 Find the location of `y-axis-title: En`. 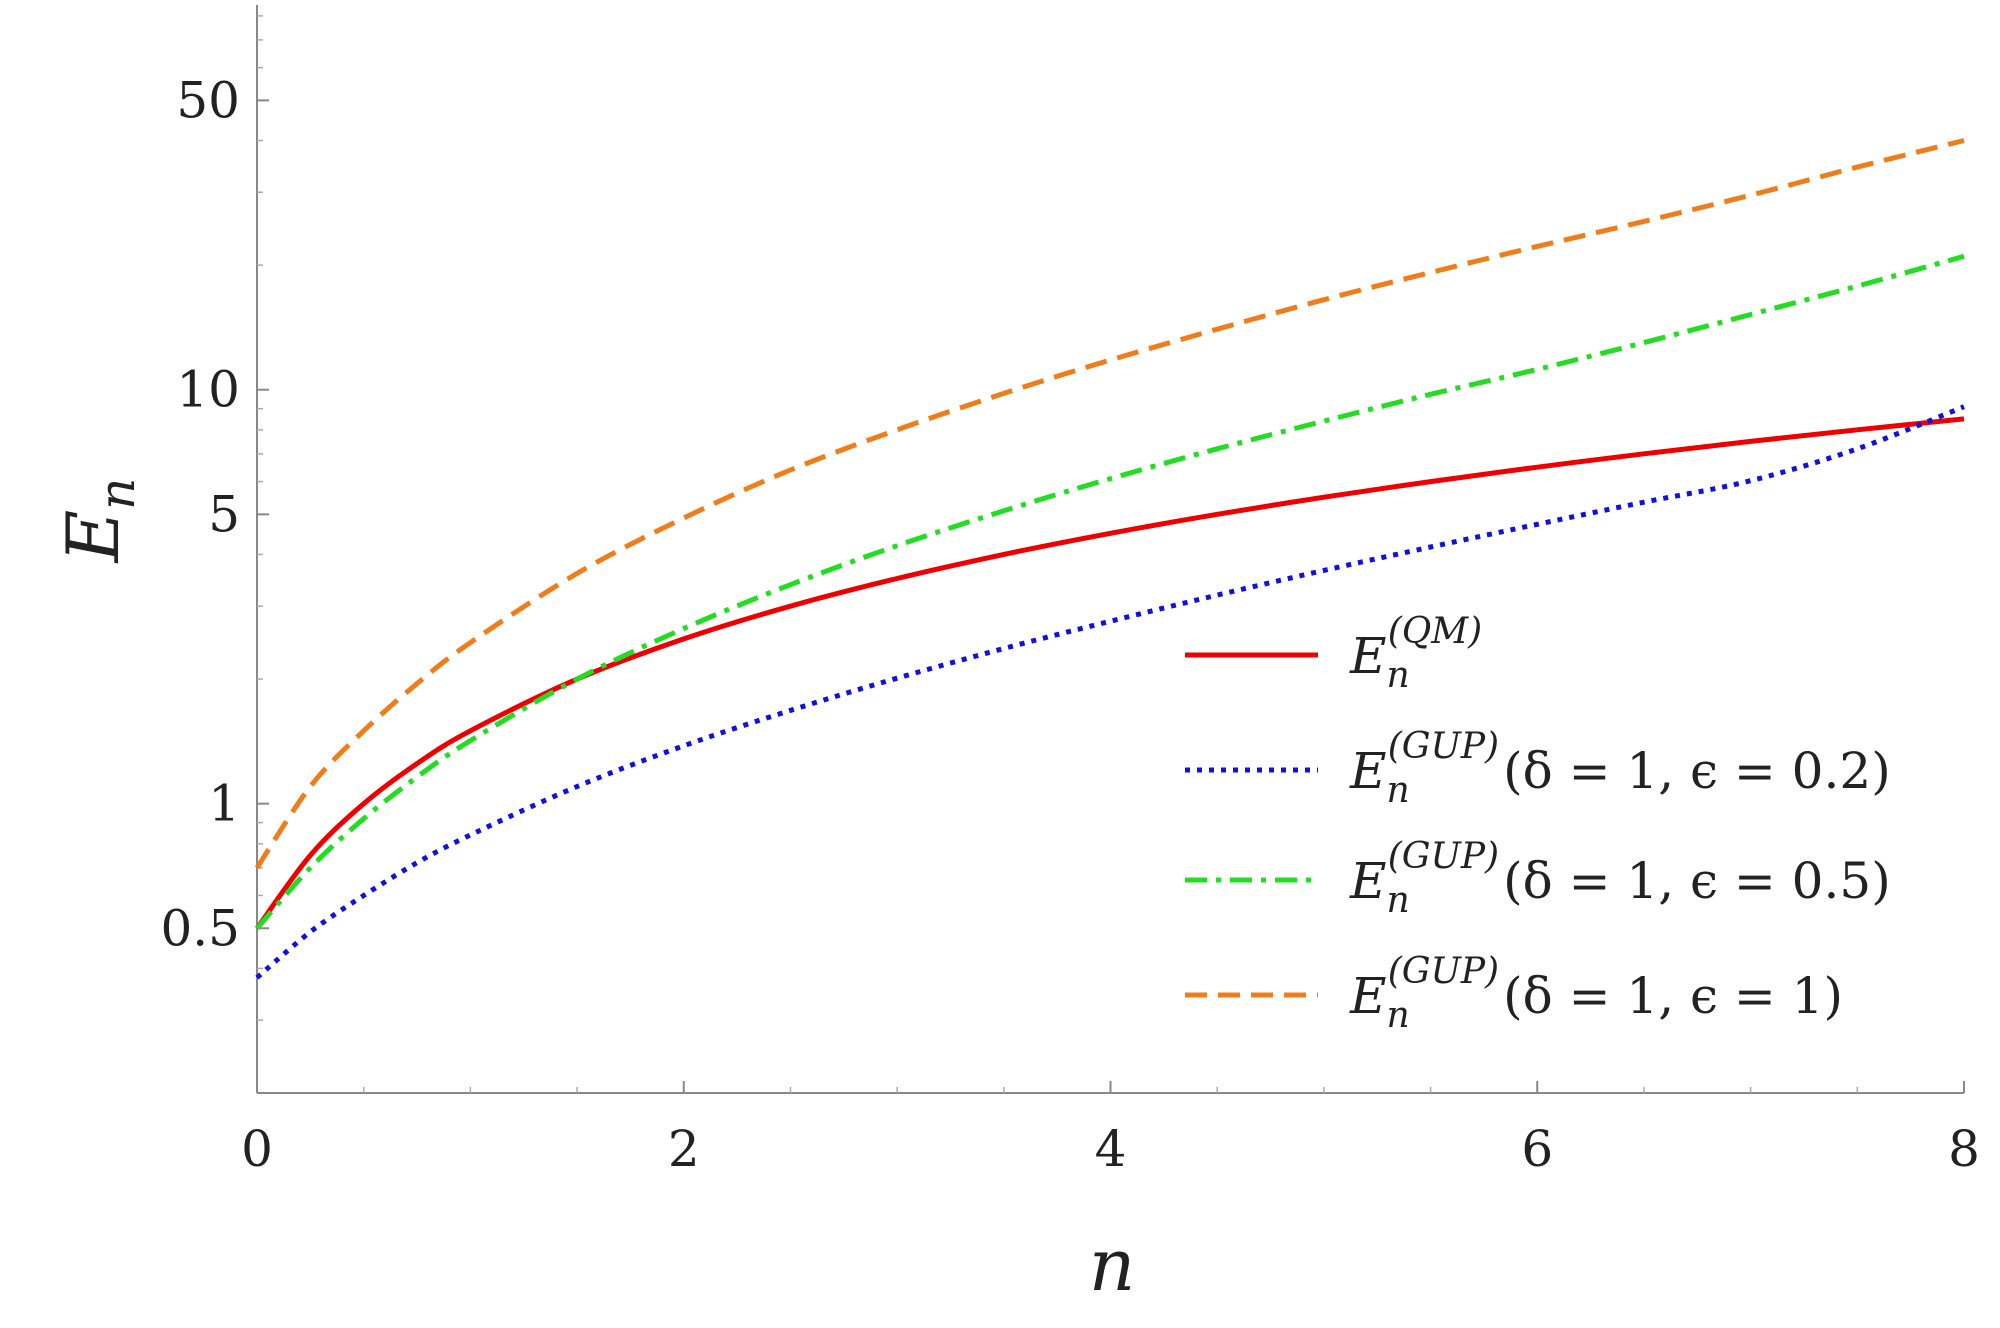

y-axis-title: En is located at coordinates (98, 521).